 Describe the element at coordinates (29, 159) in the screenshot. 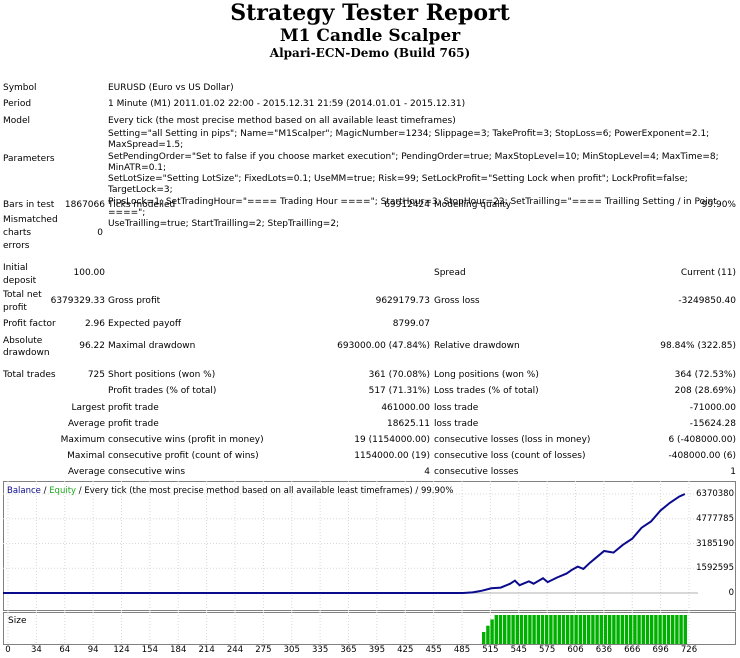

I see `parameters-label: Parameters` at that location.